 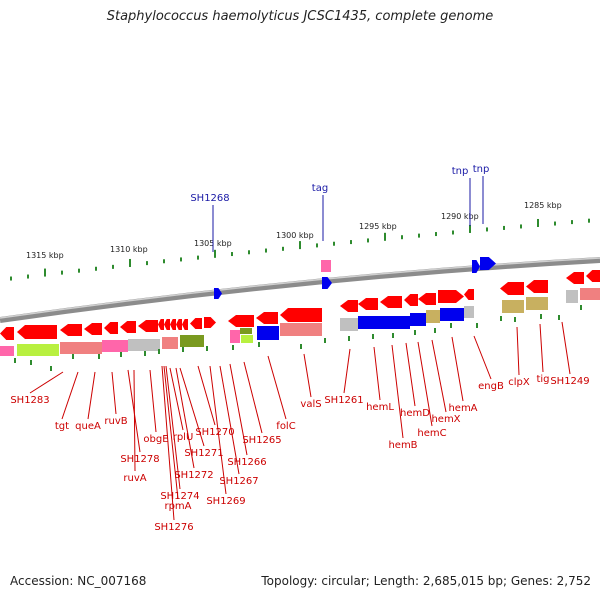 I want to click on feature-label: hemL, so click(x=380, y=407).